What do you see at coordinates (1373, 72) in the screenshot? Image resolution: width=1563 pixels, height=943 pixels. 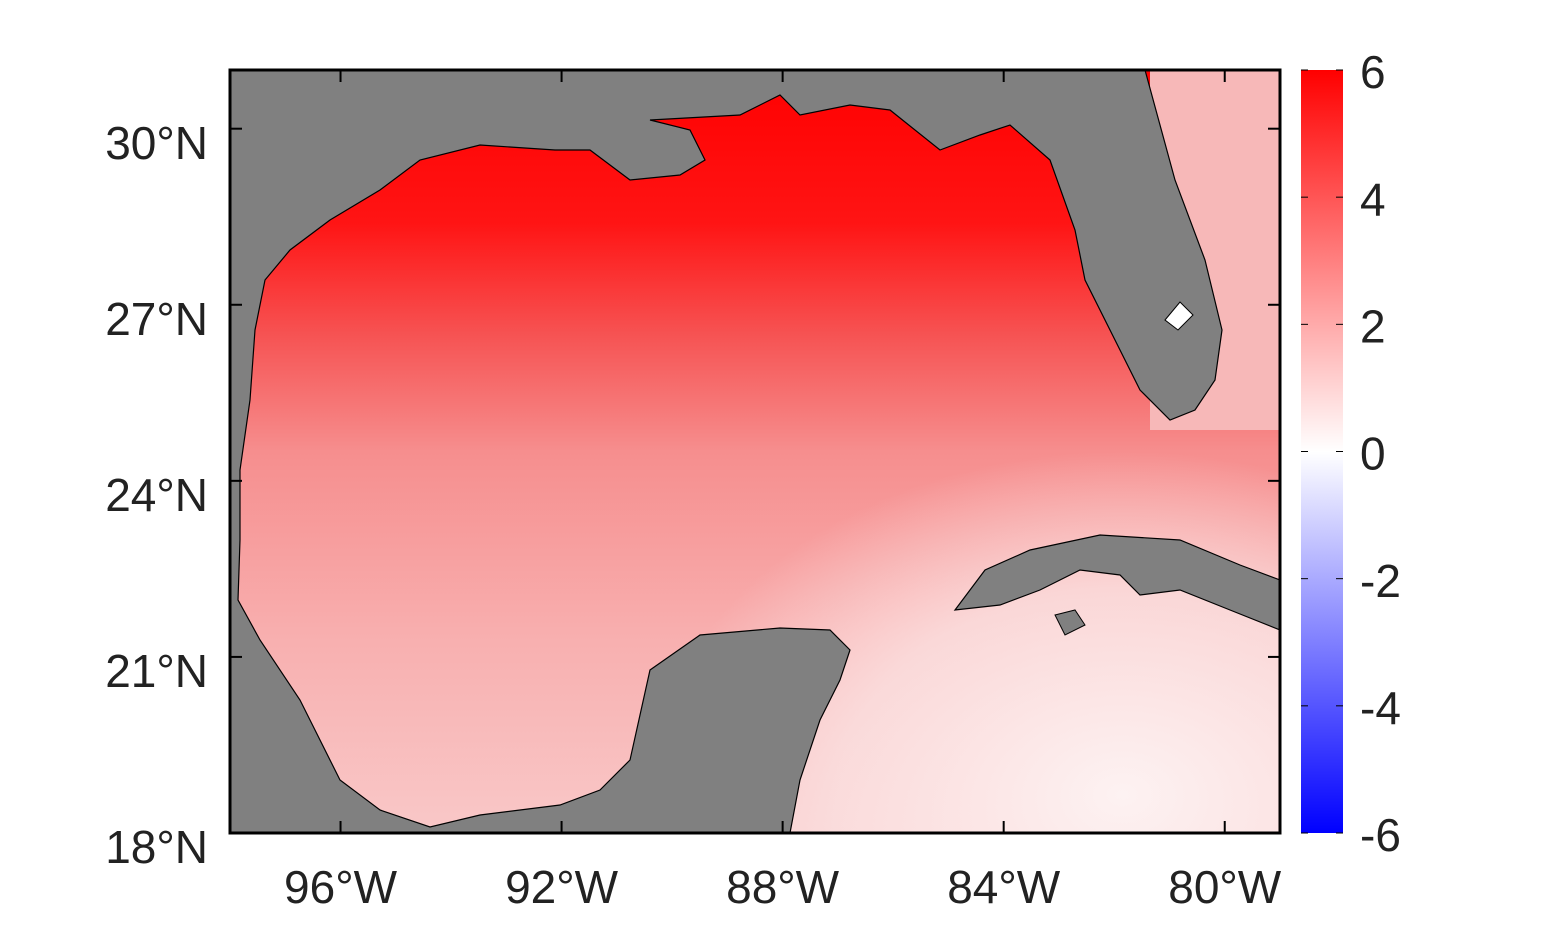 I see `colorbar-tick-label: 6` at bounding box center [1373, 72].